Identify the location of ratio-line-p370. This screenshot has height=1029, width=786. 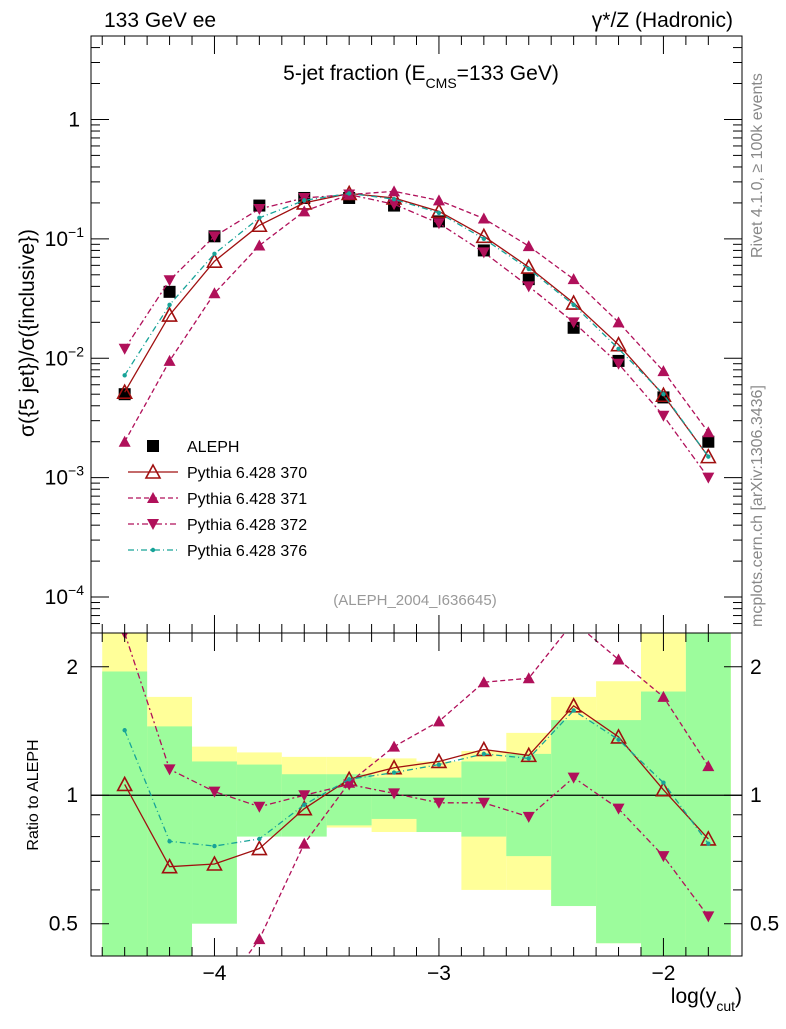
(416, 786).